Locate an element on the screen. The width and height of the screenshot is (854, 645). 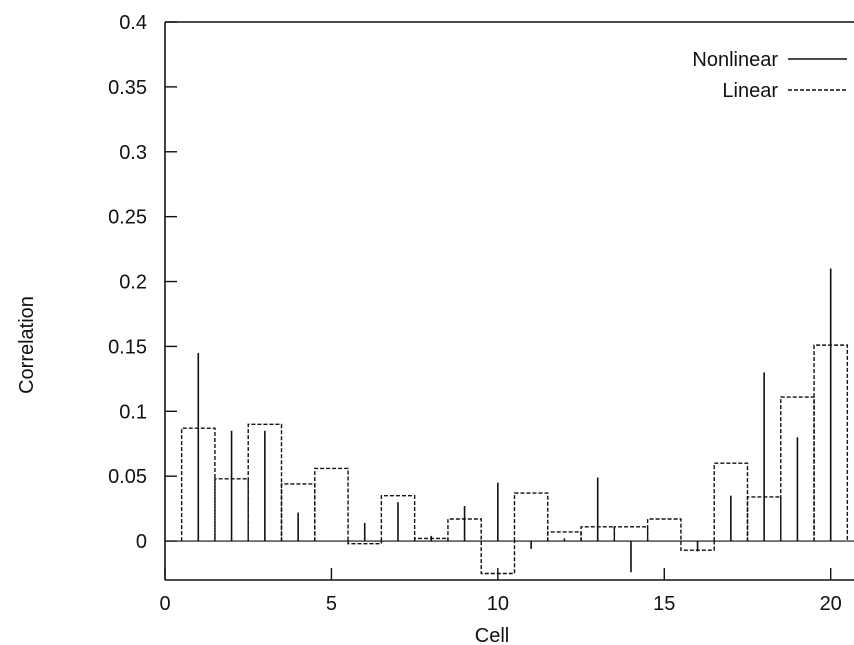
y-tick-labels: 0 0.05 0.1 0.15 0.2 0.25 0.3 0.35 0.4 is located at coordinates (127, 282).